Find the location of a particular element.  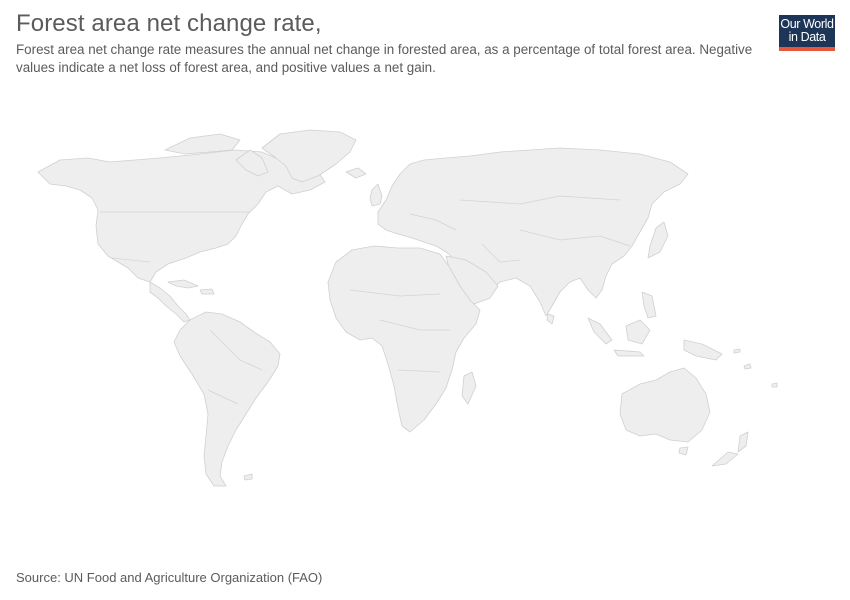

chart-title: Forest area net change rate, is located at coordinates (169, 23).